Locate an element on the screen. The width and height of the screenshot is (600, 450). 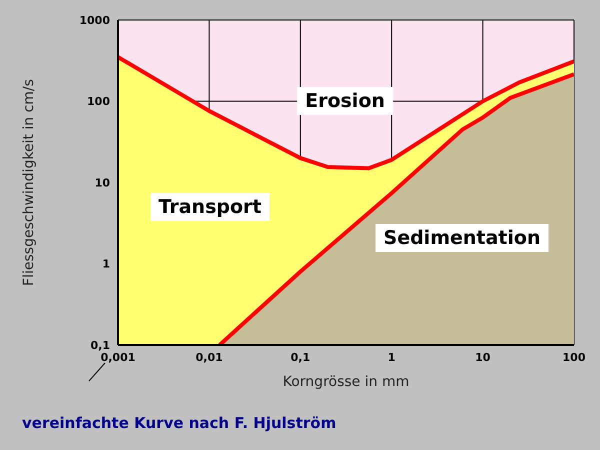
y-tick-label: 0,1 is located at coordinates (100, 345).